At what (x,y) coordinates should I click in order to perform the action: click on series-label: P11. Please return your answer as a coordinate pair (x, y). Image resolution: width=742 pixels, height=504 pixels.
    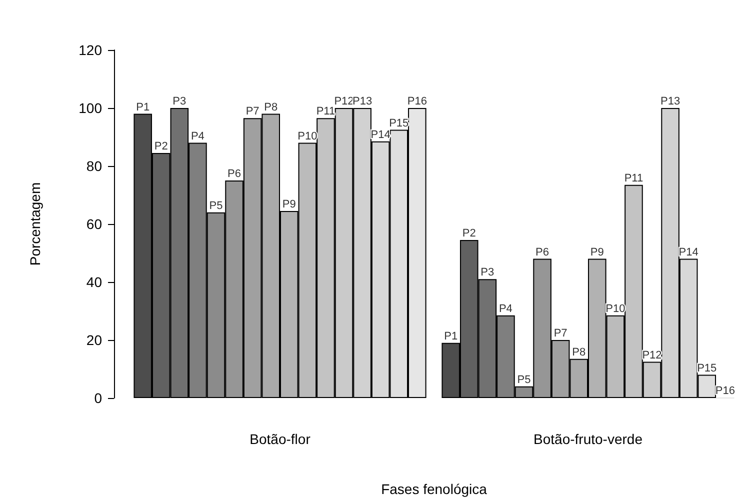
    Looking at the image, I should click on (326, 112).